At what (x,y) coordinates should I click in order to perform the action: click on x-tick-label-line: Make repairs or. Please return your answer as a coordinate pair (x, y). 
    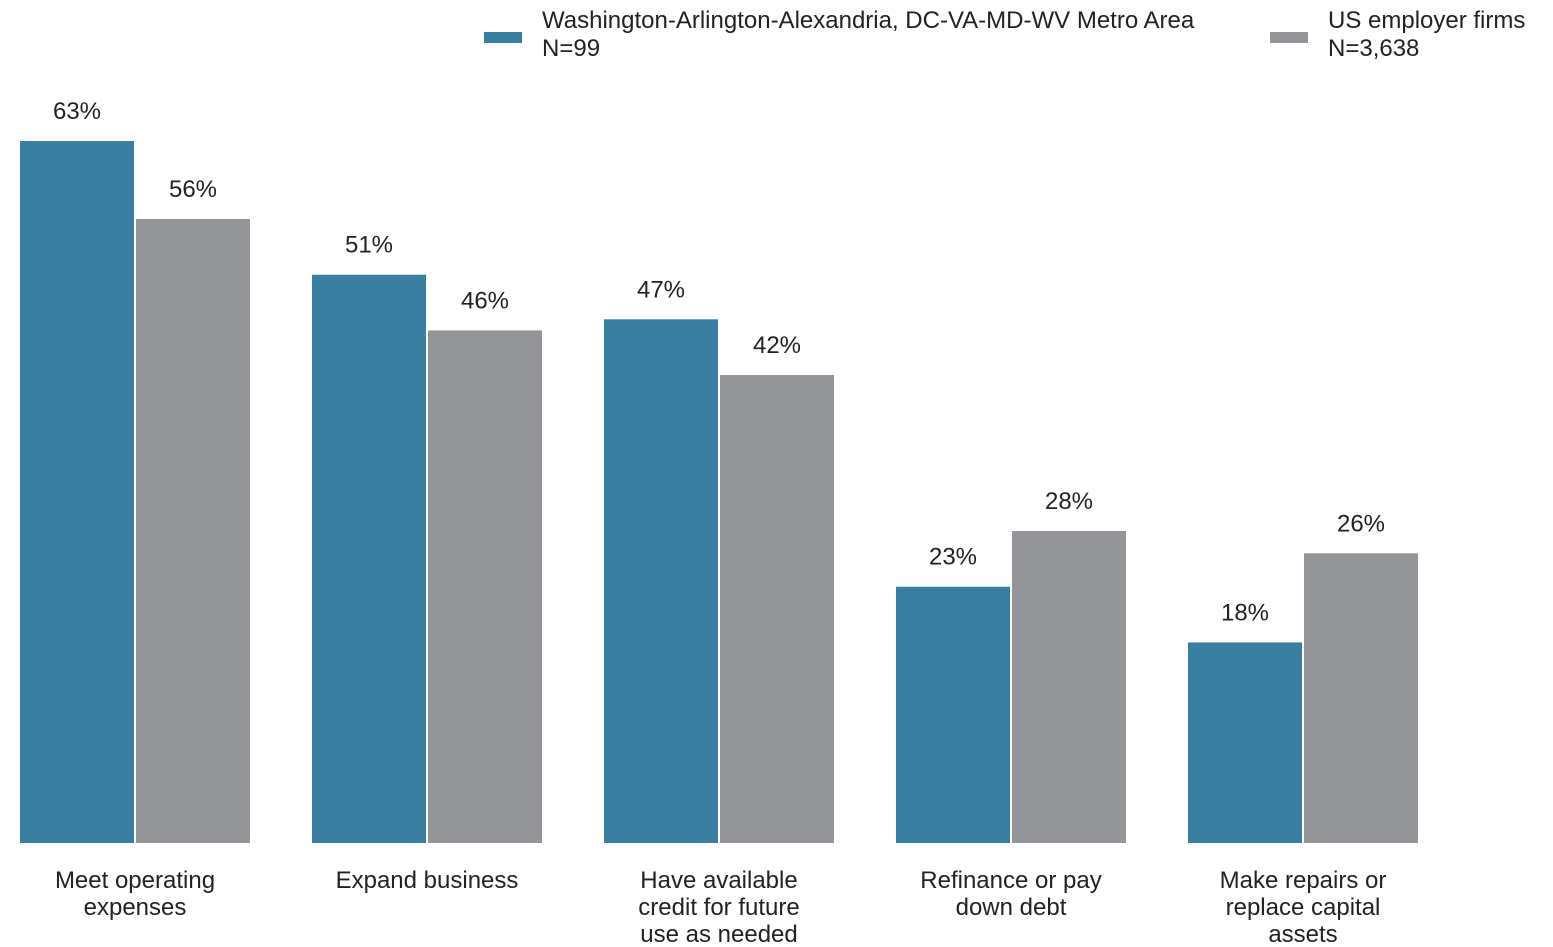
    Looking at the image, I should click on (1303, 880).